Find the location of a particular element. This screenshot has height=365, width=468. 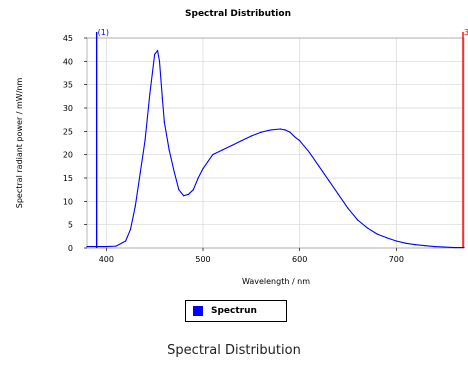

y-tick-label: 0 is located at coordinates (70, 248).